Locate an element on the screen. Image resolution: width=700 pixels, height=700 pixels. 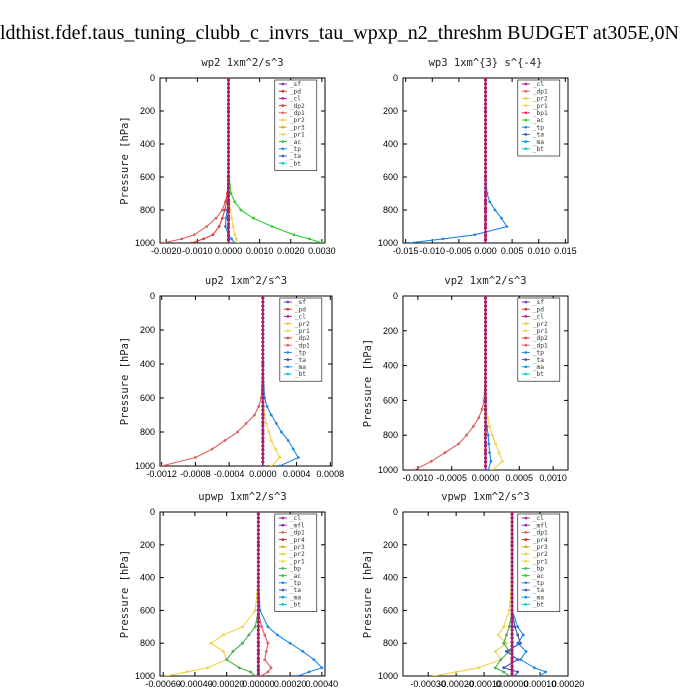
legend-label: _bp1 is located at coordinates (540, 113).